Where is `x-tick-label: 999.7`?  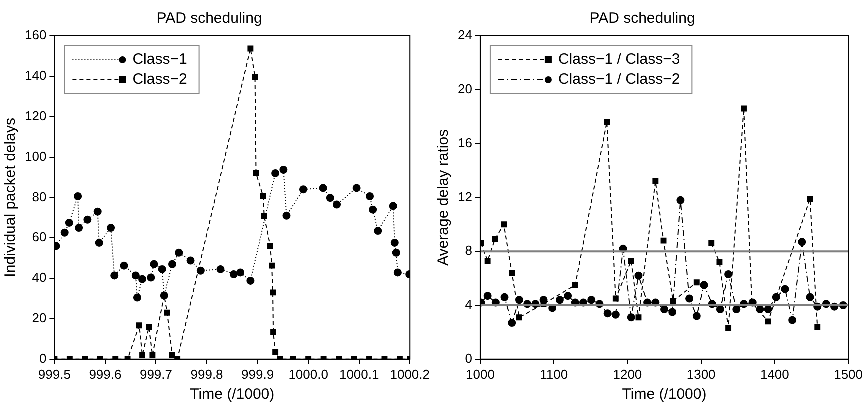
x-tick-label: 999.7 is located at coordinates (156, 374).